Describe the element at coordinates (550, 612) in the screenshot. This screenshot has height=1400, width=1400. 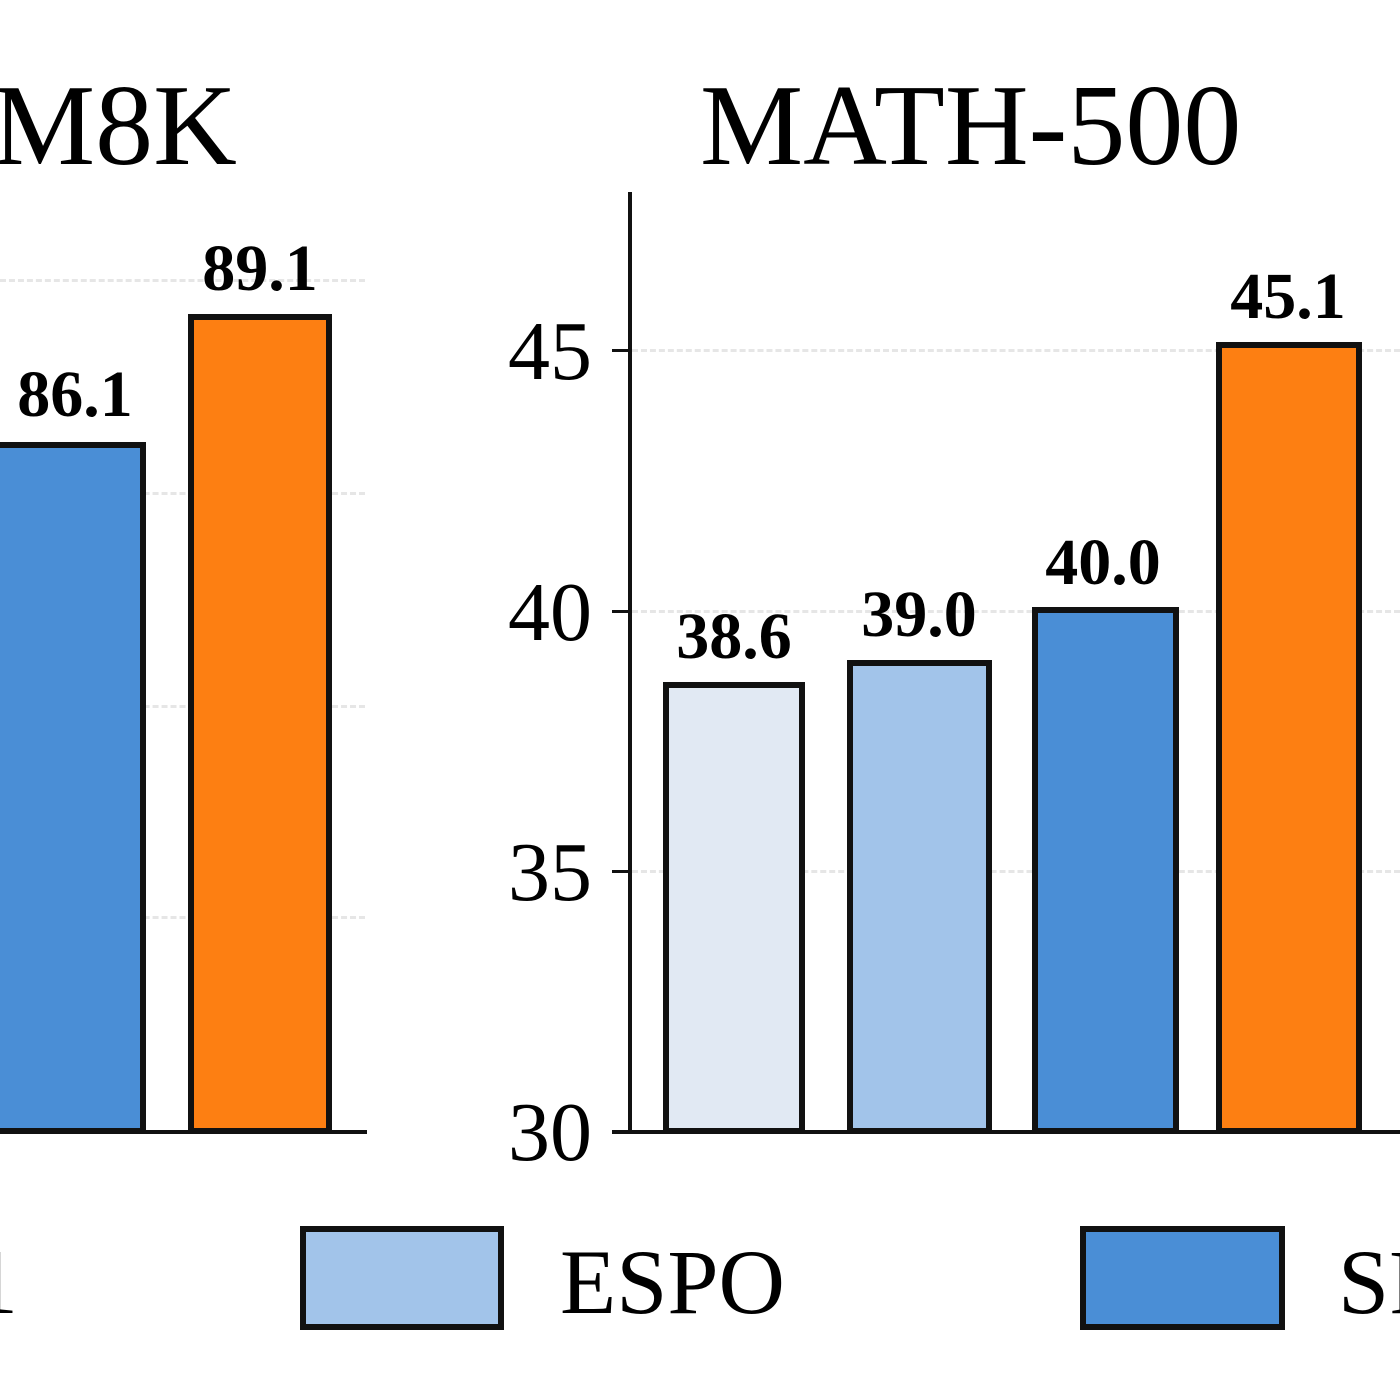
I see `math500-ytick-label: 40` at that location.